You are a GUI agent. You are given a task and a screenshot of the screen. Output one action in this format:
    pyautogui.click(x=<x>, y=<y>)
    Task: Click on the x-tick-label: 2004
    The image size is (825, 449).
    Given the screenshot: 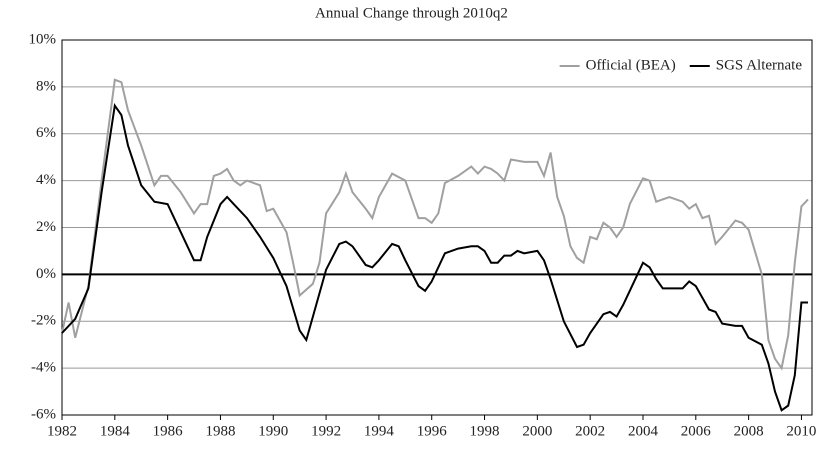 What is the action you would take?
    pyautogui.click(x=643, y=431)
    